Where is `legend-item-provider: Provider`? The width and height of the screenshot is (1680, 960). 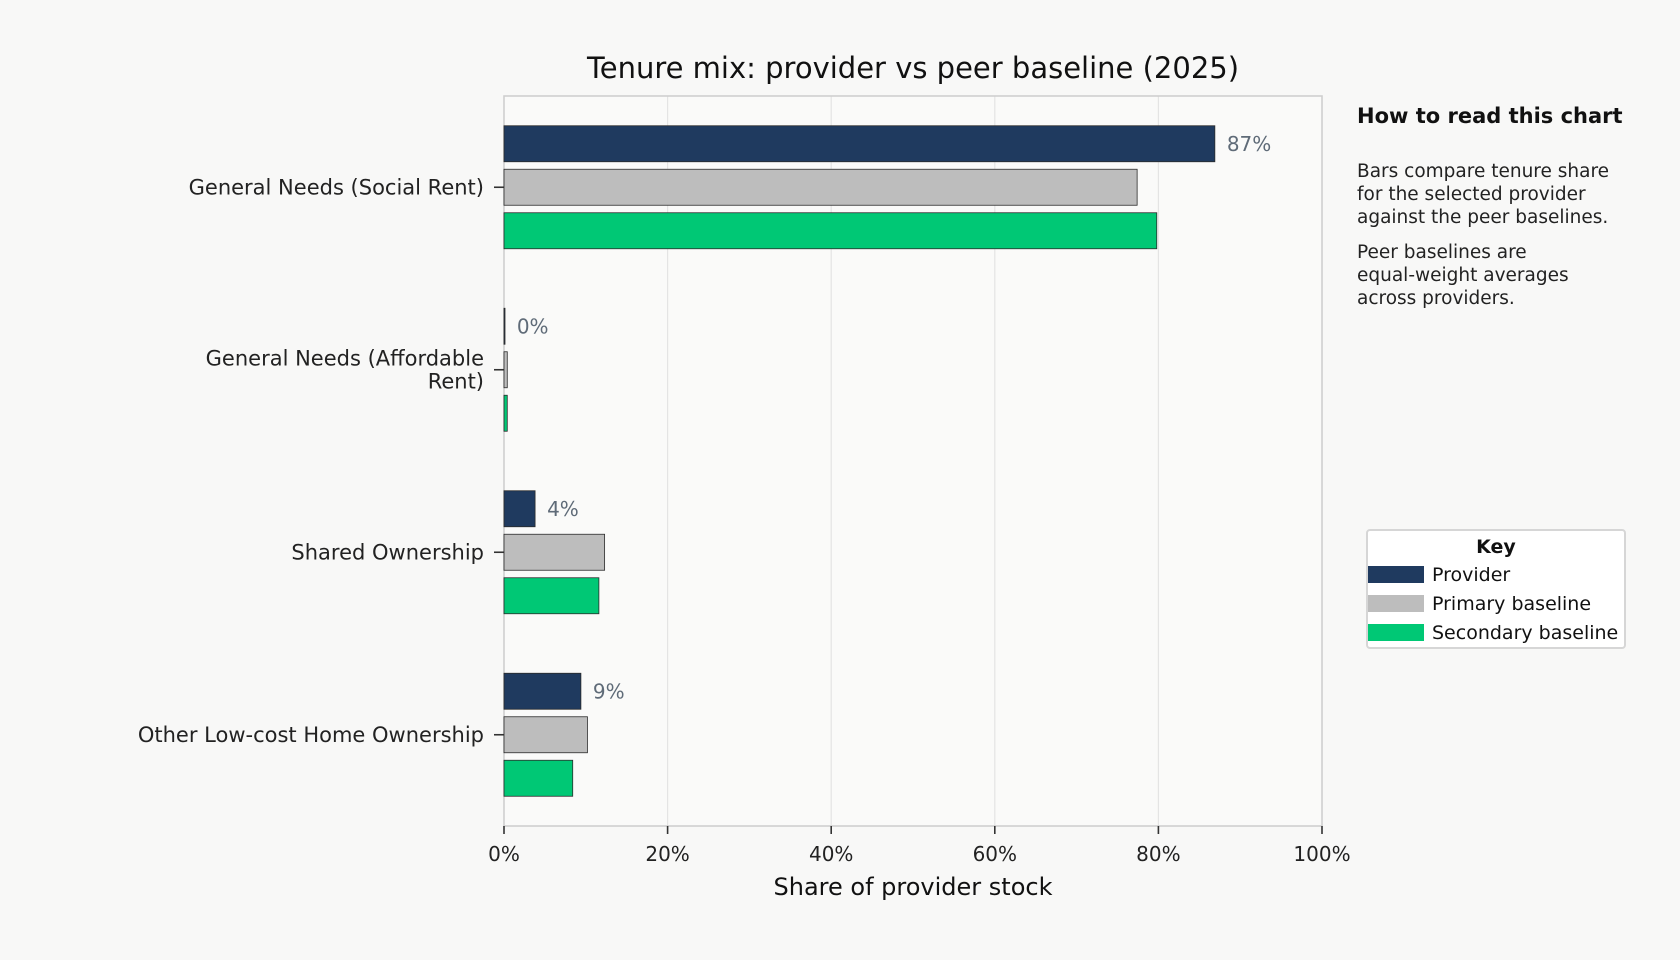
legend-item-provider: Provider is located at coordinates (1496, 574).